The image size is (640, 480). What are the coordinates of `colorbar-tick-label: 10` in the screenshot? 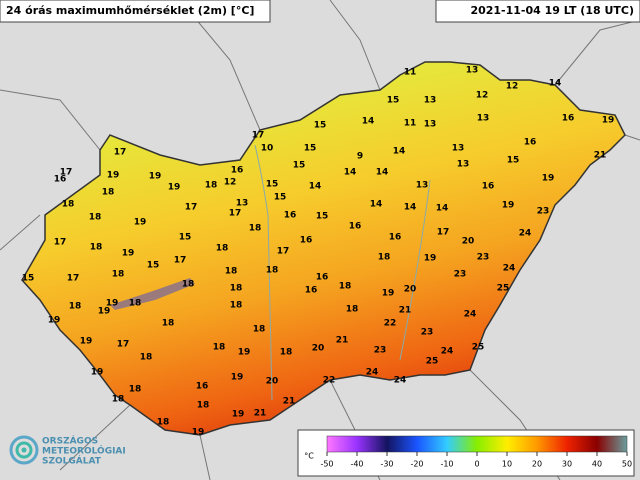 It's located at (507, 464).